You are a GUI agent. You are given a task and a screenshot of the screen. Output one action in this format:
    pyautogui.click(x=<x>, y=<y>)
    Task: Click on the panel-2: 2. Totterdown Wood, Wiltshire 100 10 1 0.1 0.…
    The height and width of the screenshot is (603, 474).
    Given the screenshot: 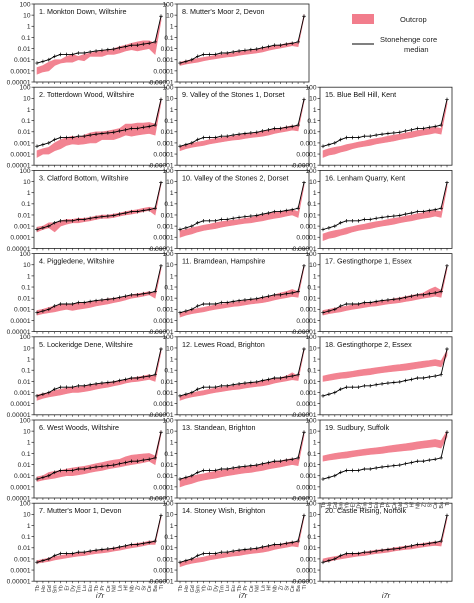 What is the action you would take?
    pyautogui.click(x=87, y=127)
    